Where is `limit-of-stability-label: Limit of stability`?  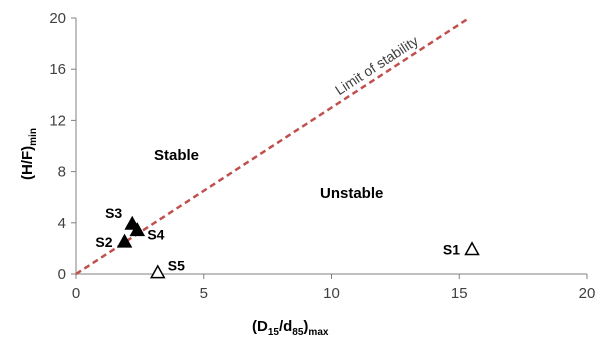 limit-of-stability-label: Limit of stability is located at coordinates (376, 65).